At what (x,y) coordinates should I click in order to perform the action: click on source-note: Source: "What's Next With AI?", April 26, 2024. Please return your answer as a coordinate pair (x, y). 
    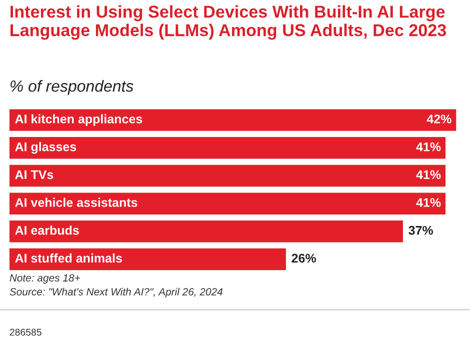
    Looking at the image, I should click on (116, 293).